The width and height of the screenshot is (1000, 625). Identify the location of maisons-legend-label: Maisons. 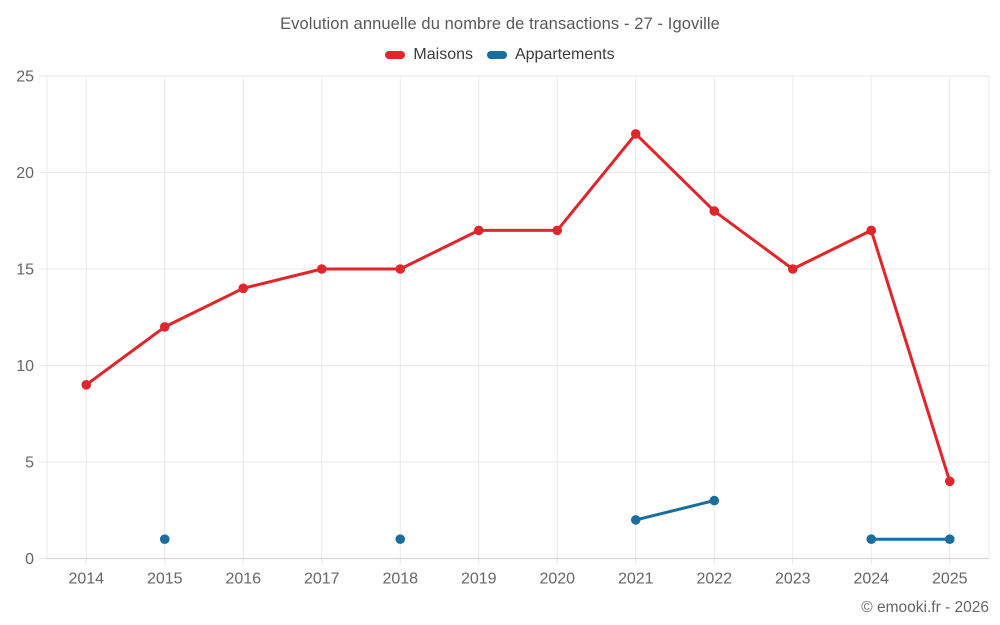
(443, 54).